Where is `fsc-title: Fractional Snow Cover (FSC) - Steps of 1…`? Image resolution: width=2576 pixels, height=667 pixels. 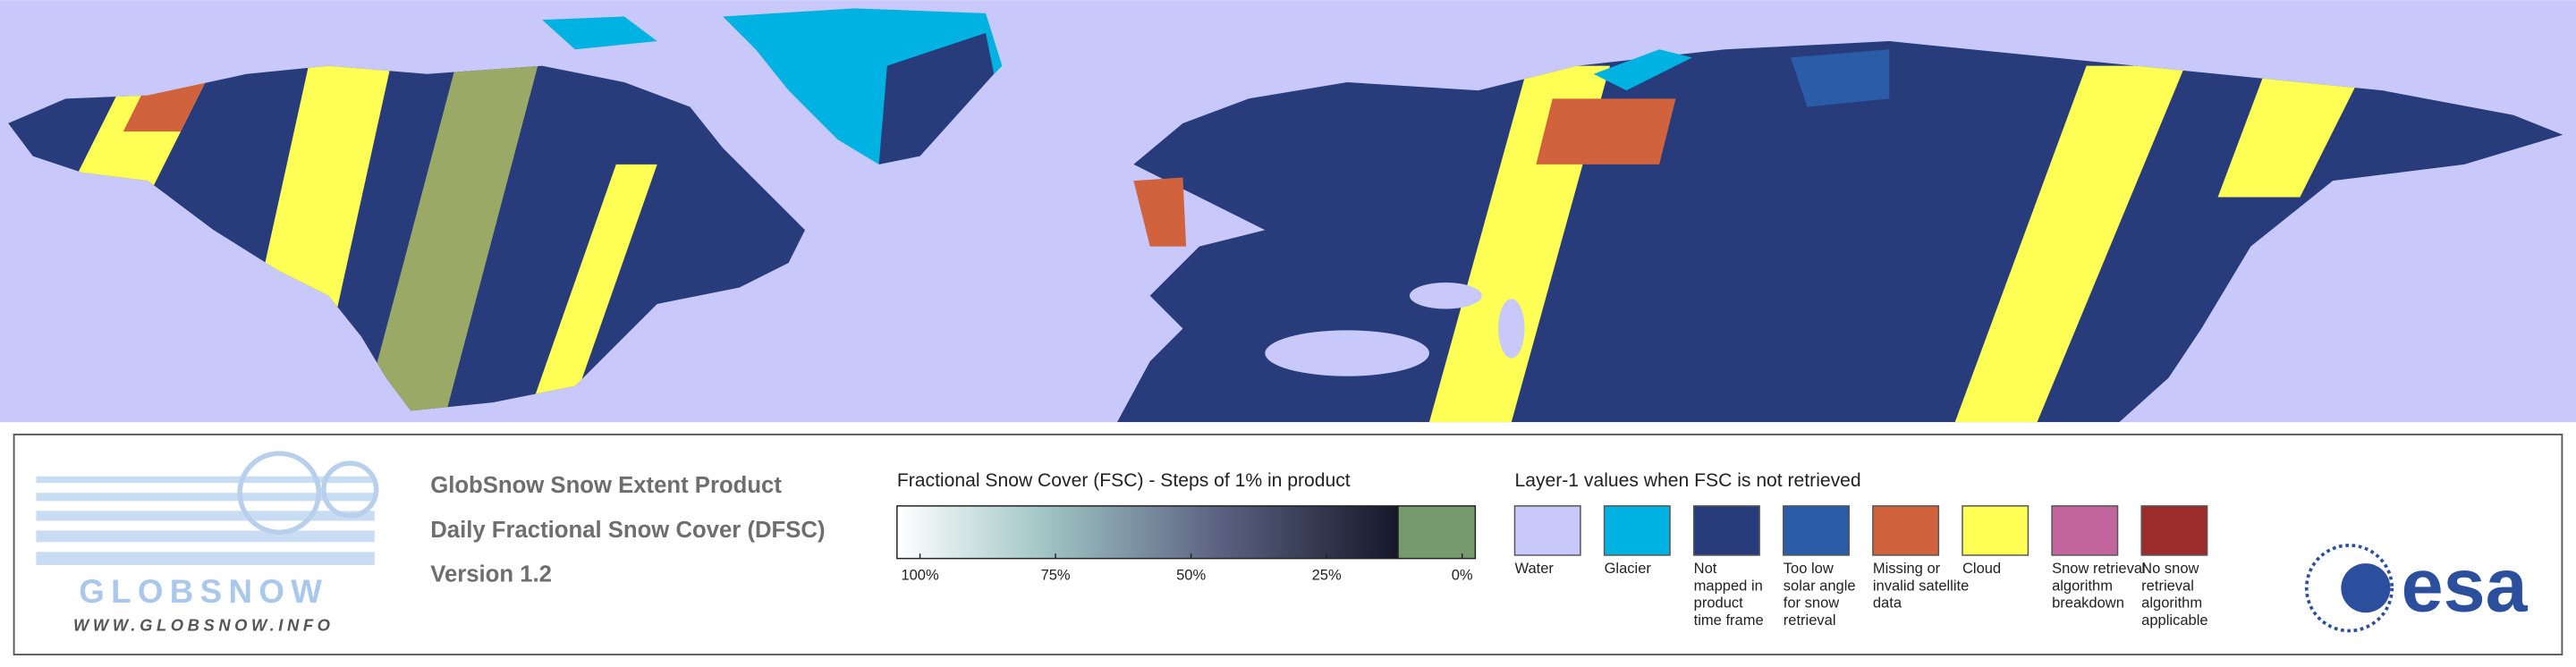 fsc-title: Fractional Snow Cover (FSC) - Steps of 1… is located at coordinates (1124, 480).